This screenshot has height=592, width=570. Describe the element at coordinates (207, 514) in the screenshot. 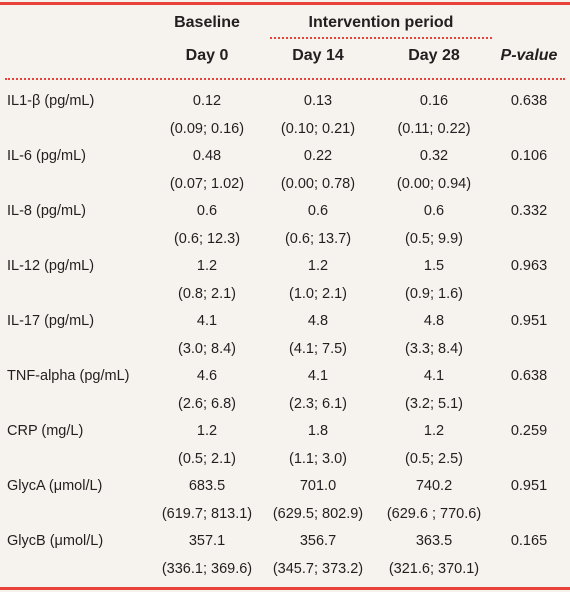

I see `cell-d0-ci: (619.7; 813.1)` at that location.